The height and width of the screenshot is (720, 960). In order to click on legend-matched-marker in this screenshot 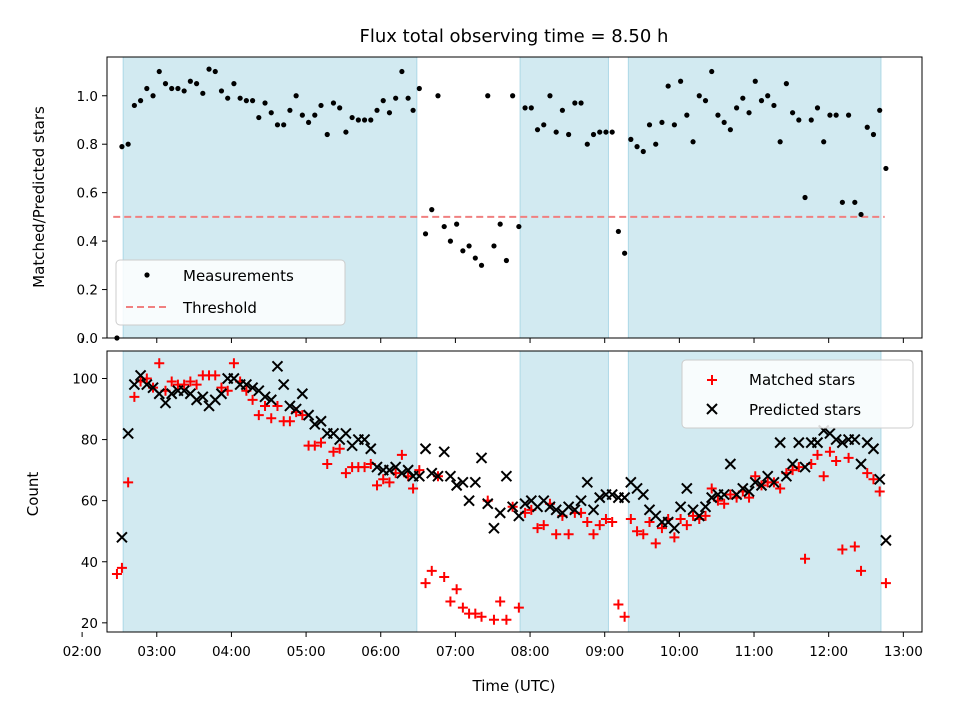, I will do `click(712, 380)`.